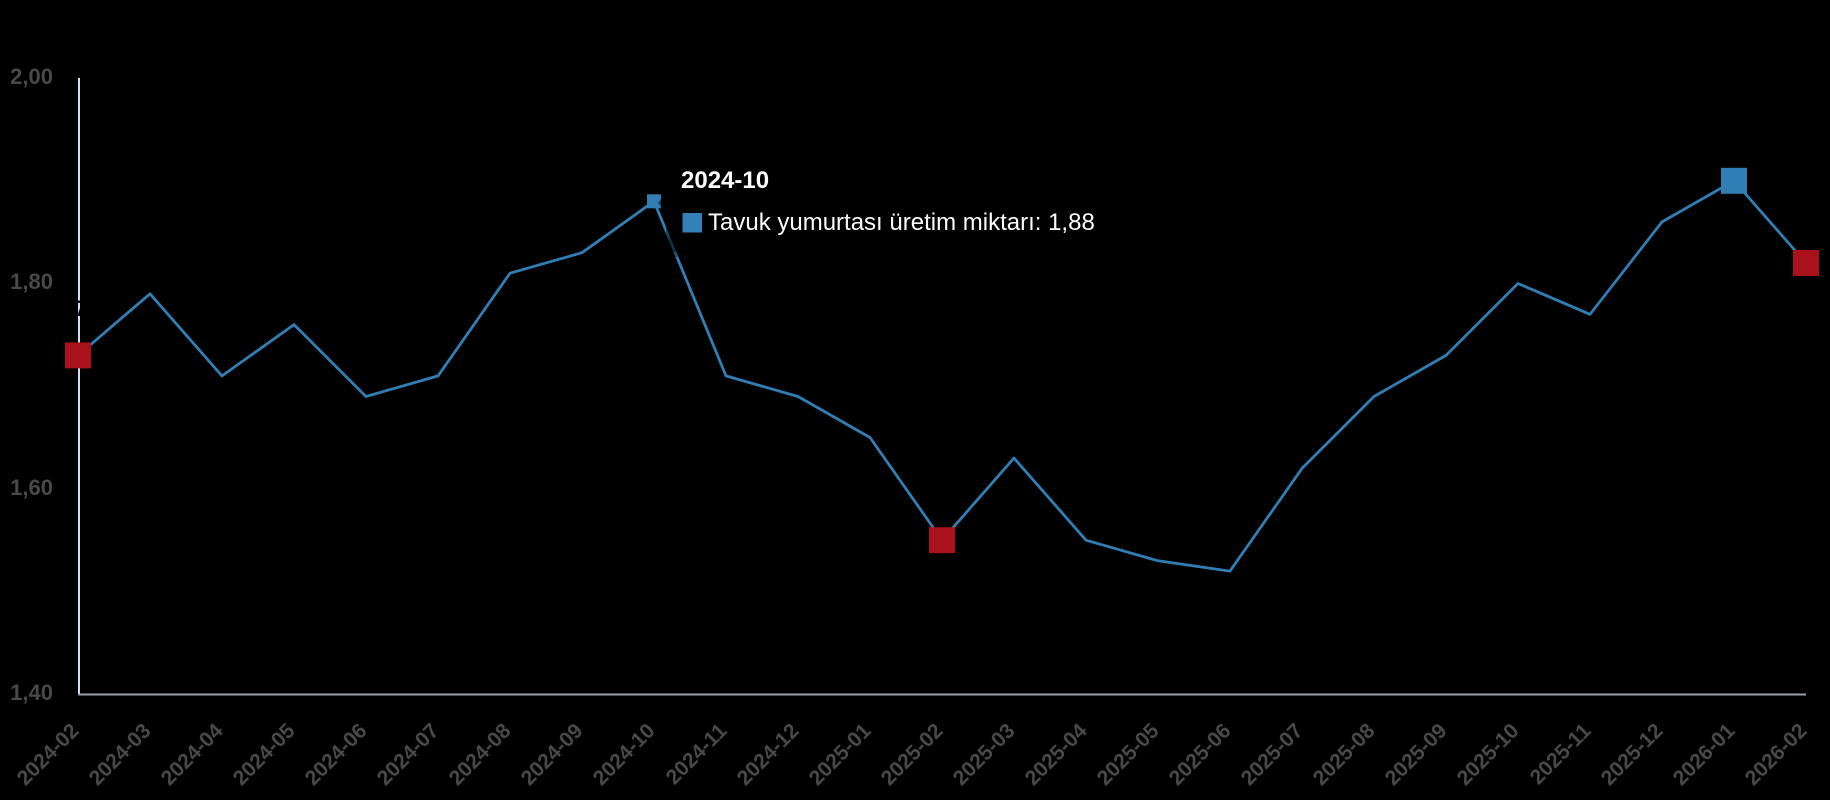 Image resolution: width=1830 pixels, height=800 pixels. Describe the element at coordinates (725, 180) in the screenshot. I see `svg-text: 2024-10` at that location.